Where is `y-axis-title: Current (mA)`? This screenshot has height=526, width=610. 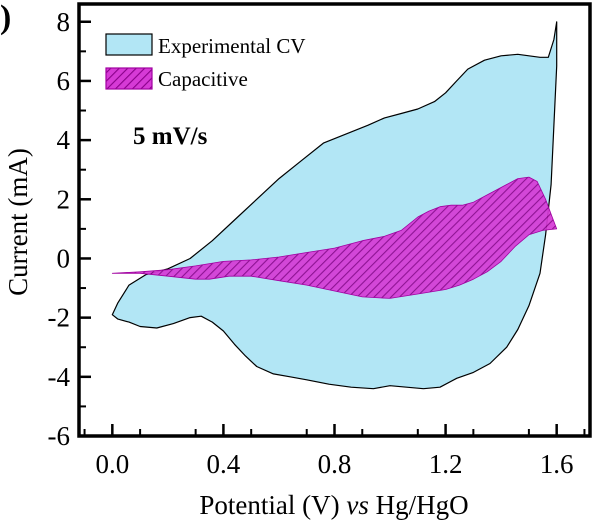 y-axis-title: Current (mA) is located at coordinates (18, 222).